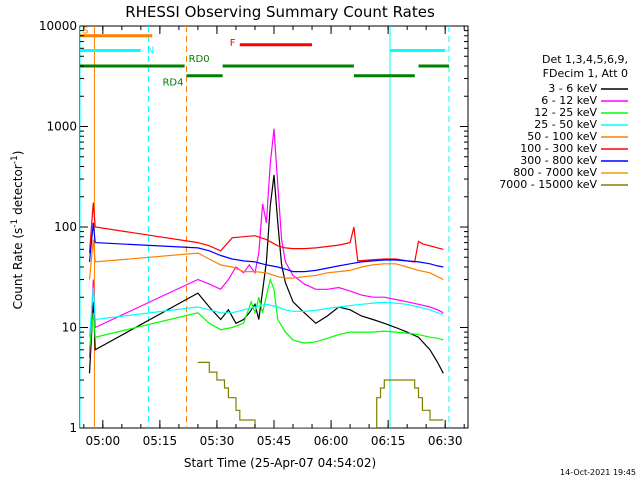  What do you see at coordinates (17, 230) in the screenshot?
I see `y-axis-label: Count Rate (s-1 detector-1)` at bounding box center [17, 230].